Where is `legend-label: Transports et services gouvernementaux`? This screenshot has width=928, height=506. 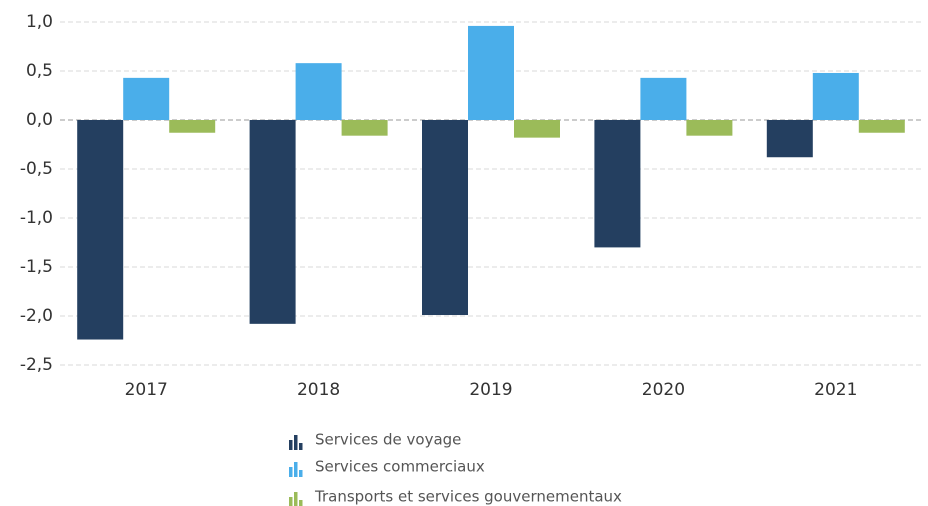 legend-label: Transports et services gouvernementaux is located at coordinates (468, 497).